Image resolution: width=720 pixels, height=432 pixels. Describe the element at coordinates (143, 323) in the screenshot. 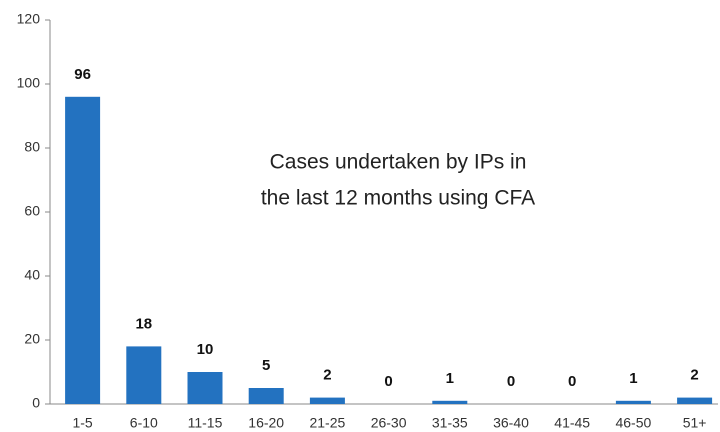

I see `value-label: 18` at that location.